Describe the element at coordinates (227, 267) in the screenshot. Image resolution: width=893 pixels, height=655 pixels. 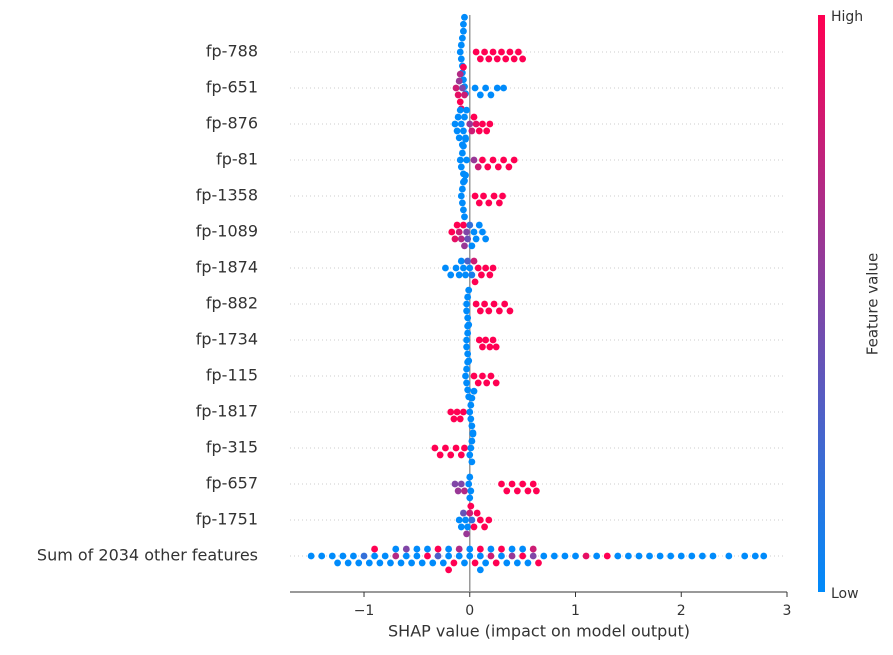
I see `y-tick-label: fp-1874` at that location.